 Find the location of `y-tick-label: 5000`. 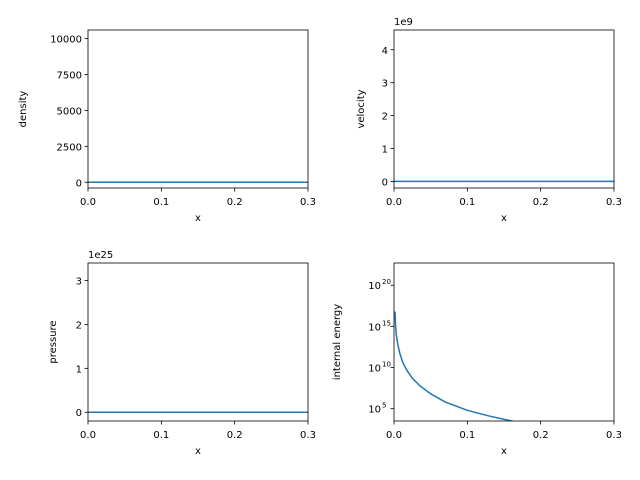

y-tick-label: 5000 is located at coordinates (69, 111).